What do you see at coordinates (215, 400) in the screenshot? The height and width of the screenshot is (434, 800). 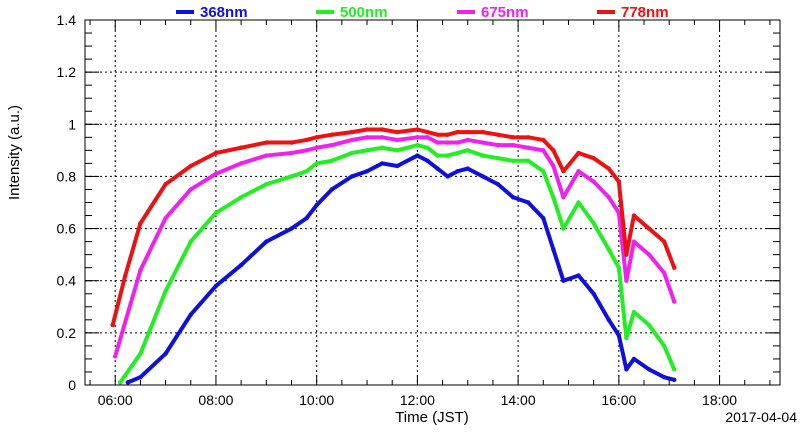 I see `x-tick-label: 08:00` at bounding box center [215, 400].